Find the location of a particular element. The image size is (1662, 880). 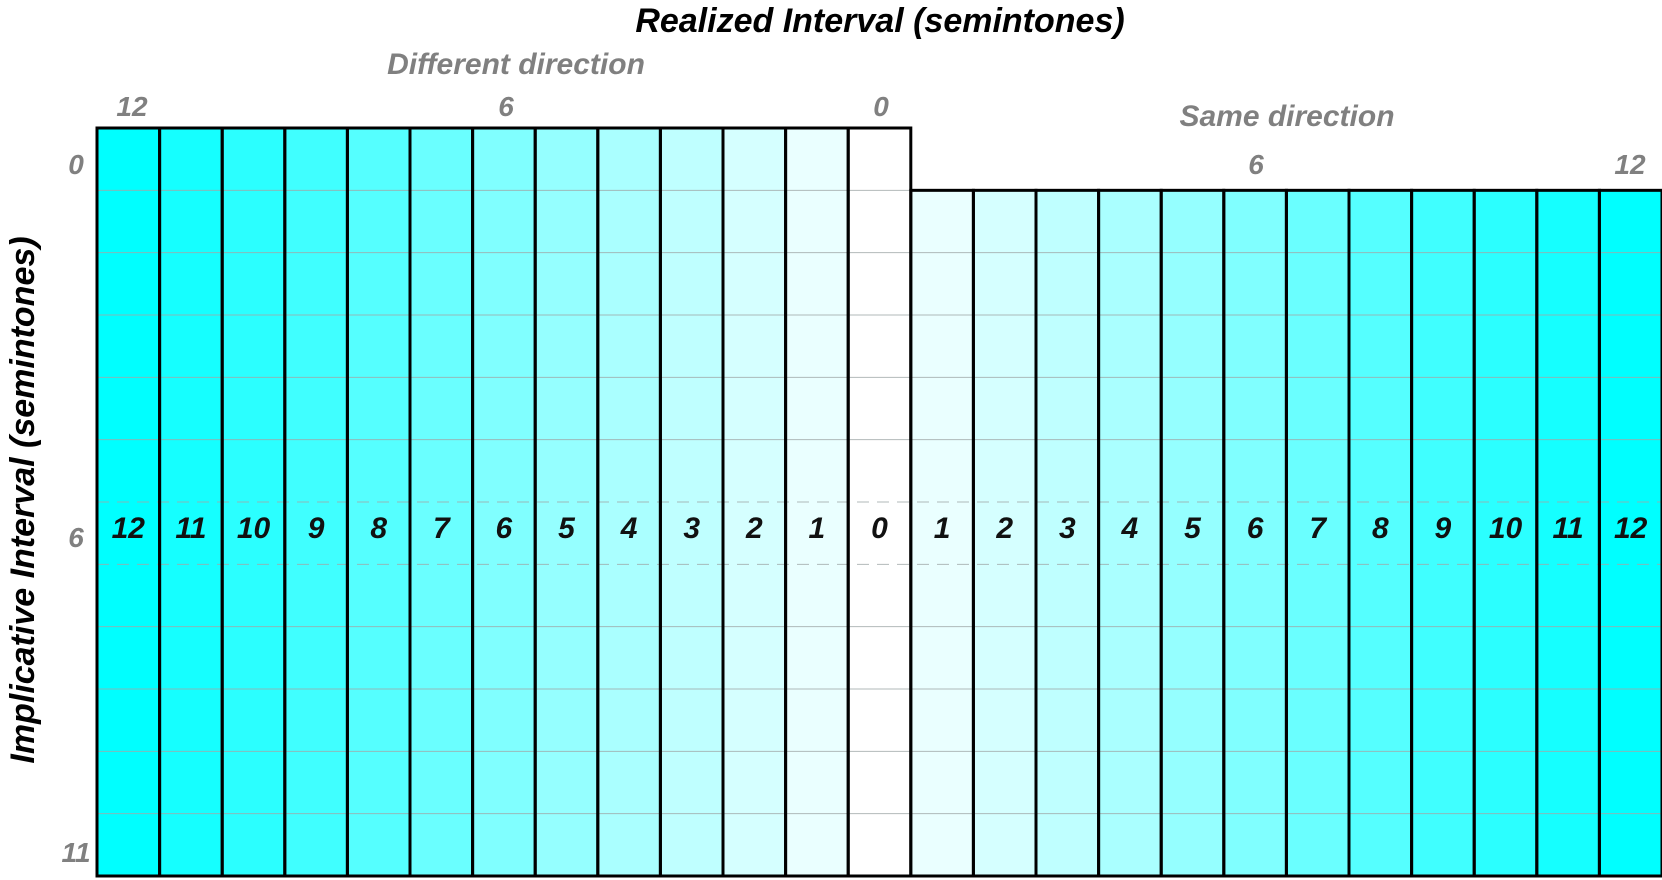

y-tick-label: 11 is located at coordinates (75, 852).